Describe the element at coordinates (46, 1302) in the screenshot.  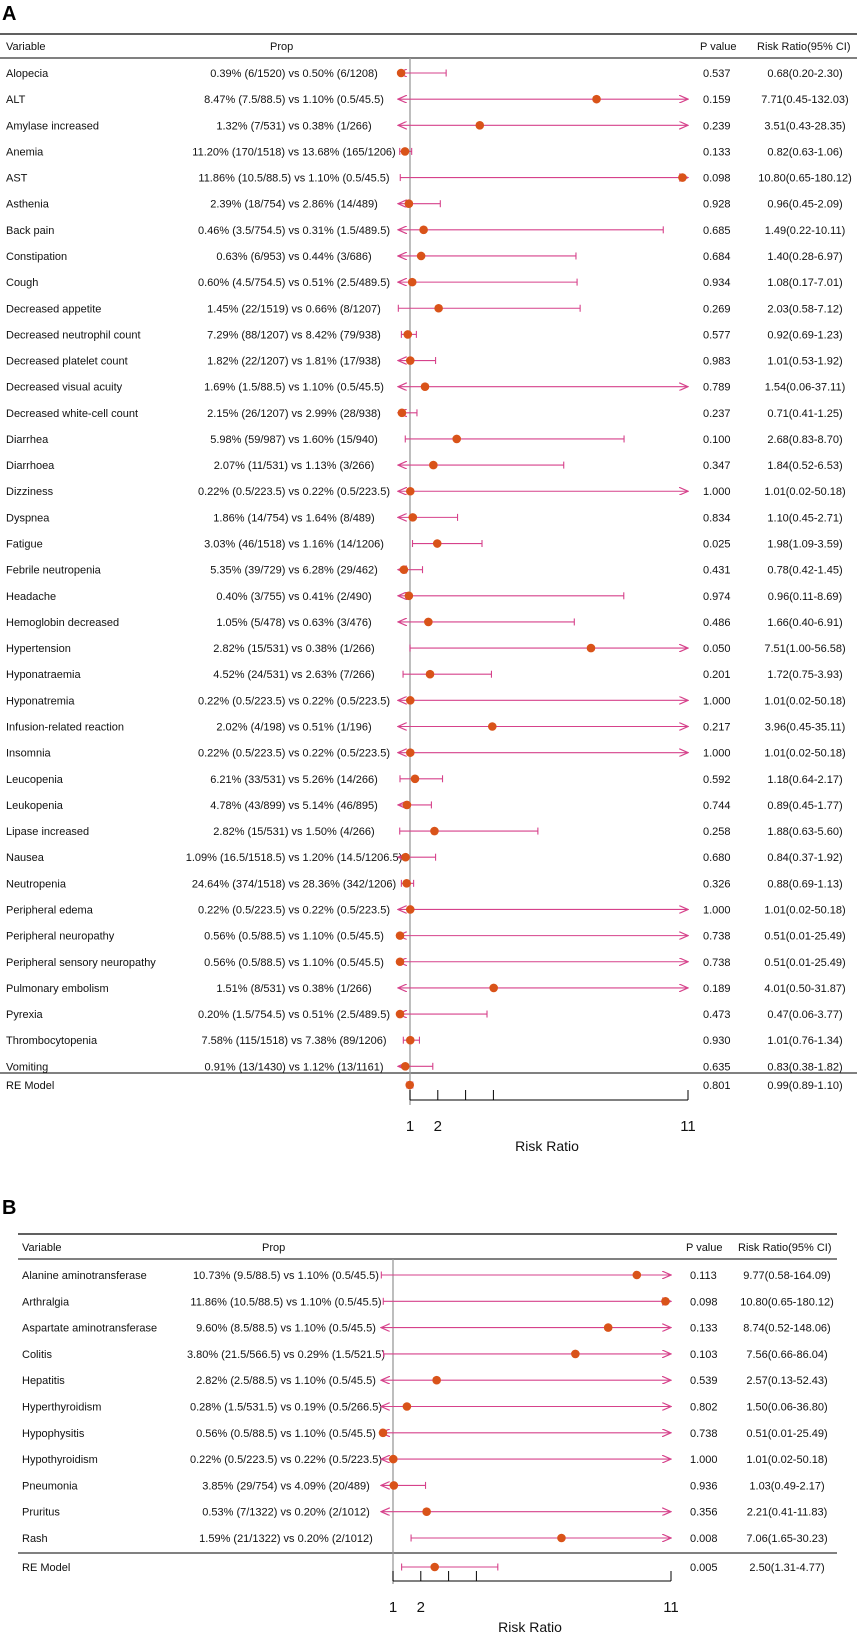
I see `row-variable: Arthralgia` at that location.